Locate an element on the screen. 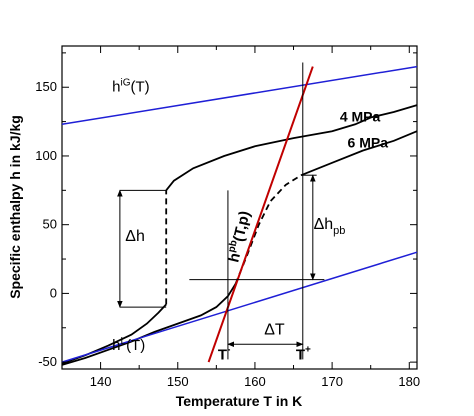 The width and height of the screenshot is (474, 416). t-plus-main: T is located at coordinates (300, 354).